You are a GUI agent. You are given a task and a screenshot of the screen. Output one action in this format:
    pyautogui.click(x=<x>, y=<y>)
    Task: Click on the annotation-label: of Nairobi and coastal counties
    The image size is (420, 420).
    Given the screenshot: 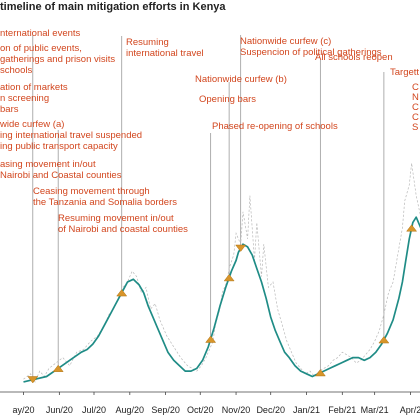 What is the action you would take?
    pyautogui.click(x=123, y=229)
    